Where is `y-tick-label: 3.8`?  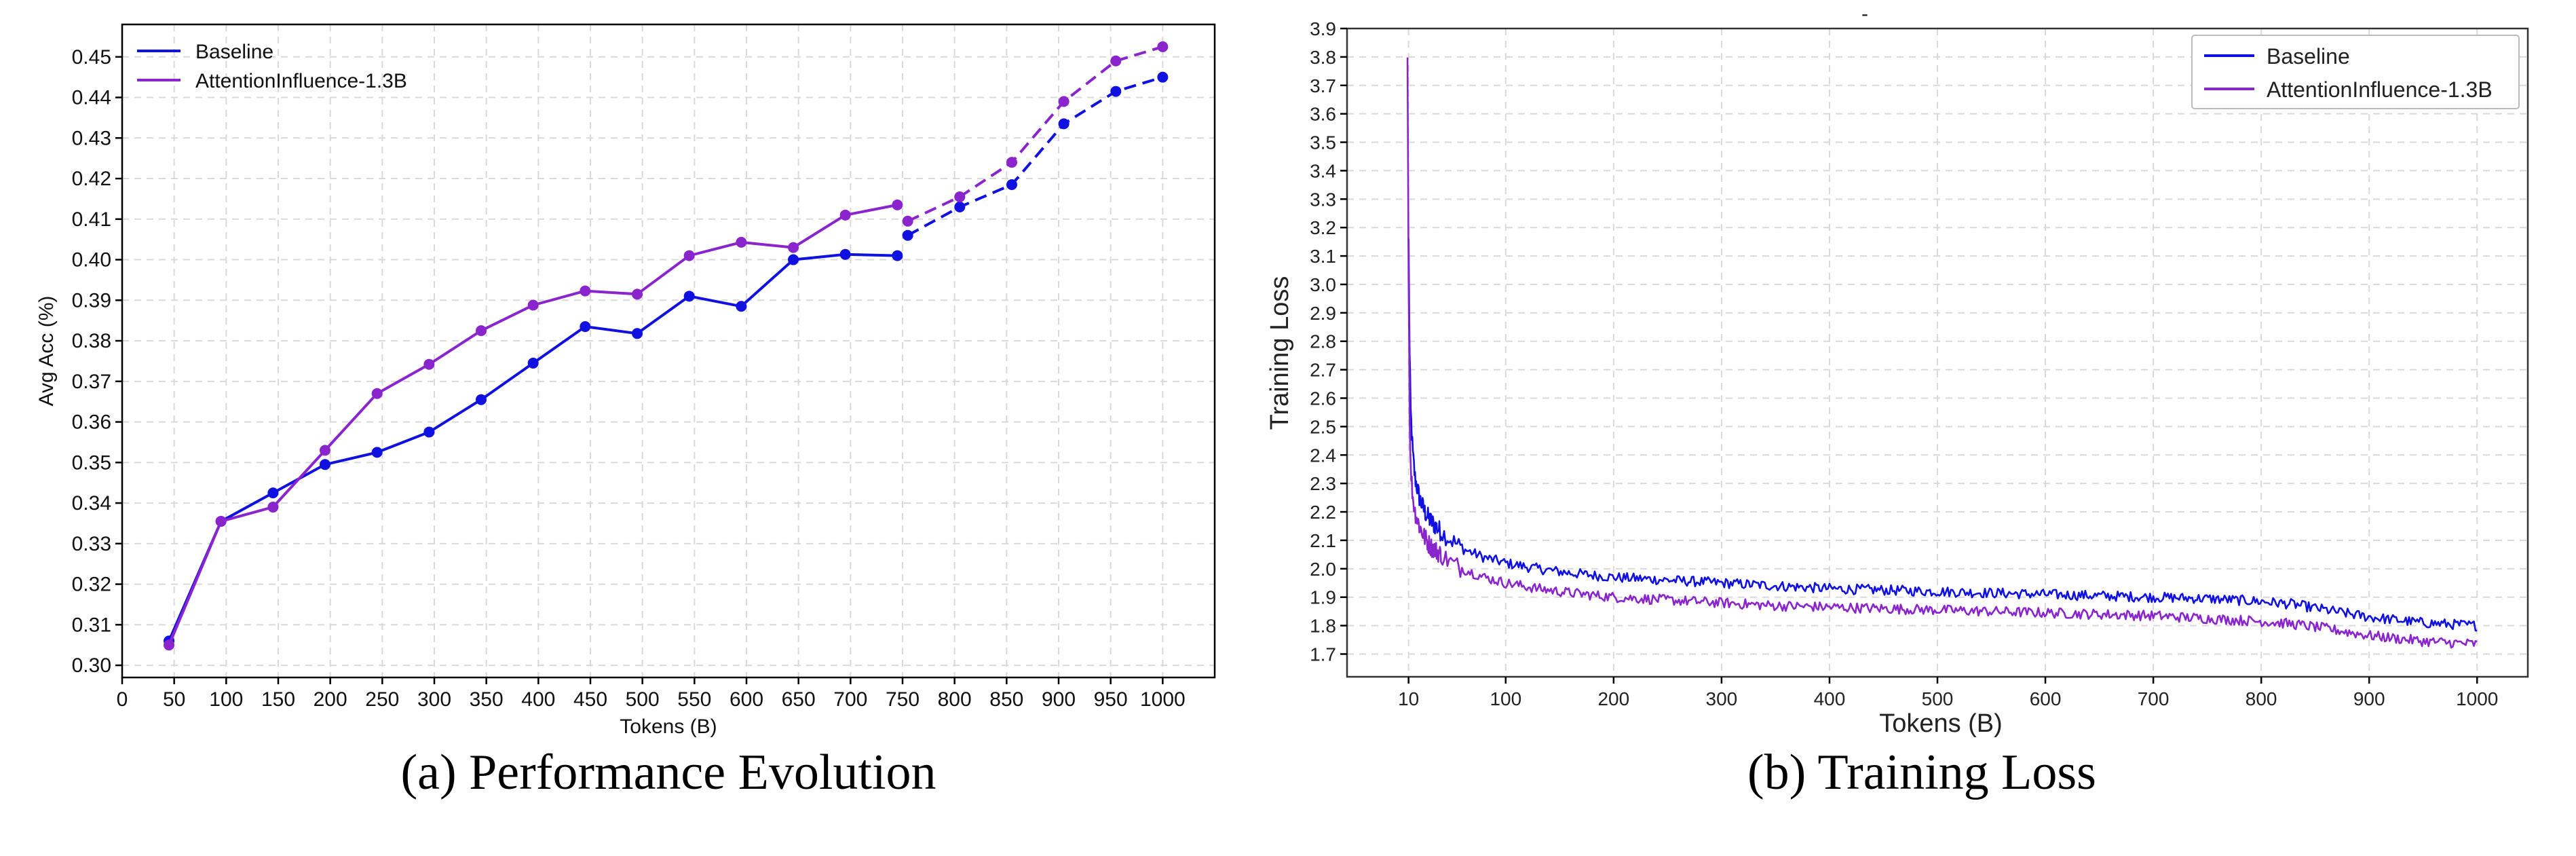
y-tick-label: 3.8 is located at coordinates (1323, 57).